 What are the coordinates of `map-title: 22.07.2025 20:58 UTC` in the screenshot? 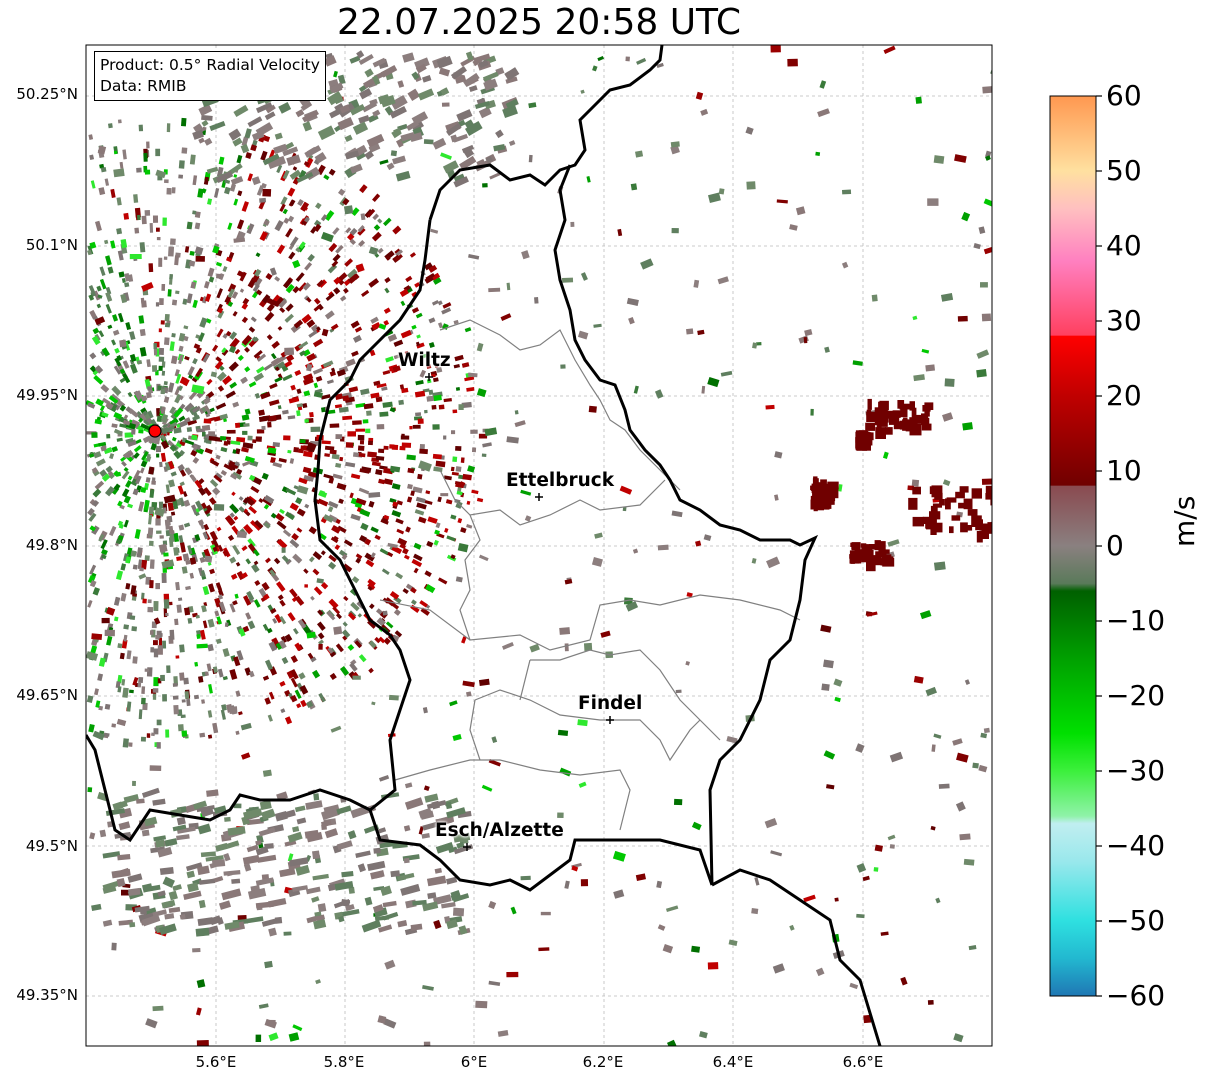 It's located at (539, 22).